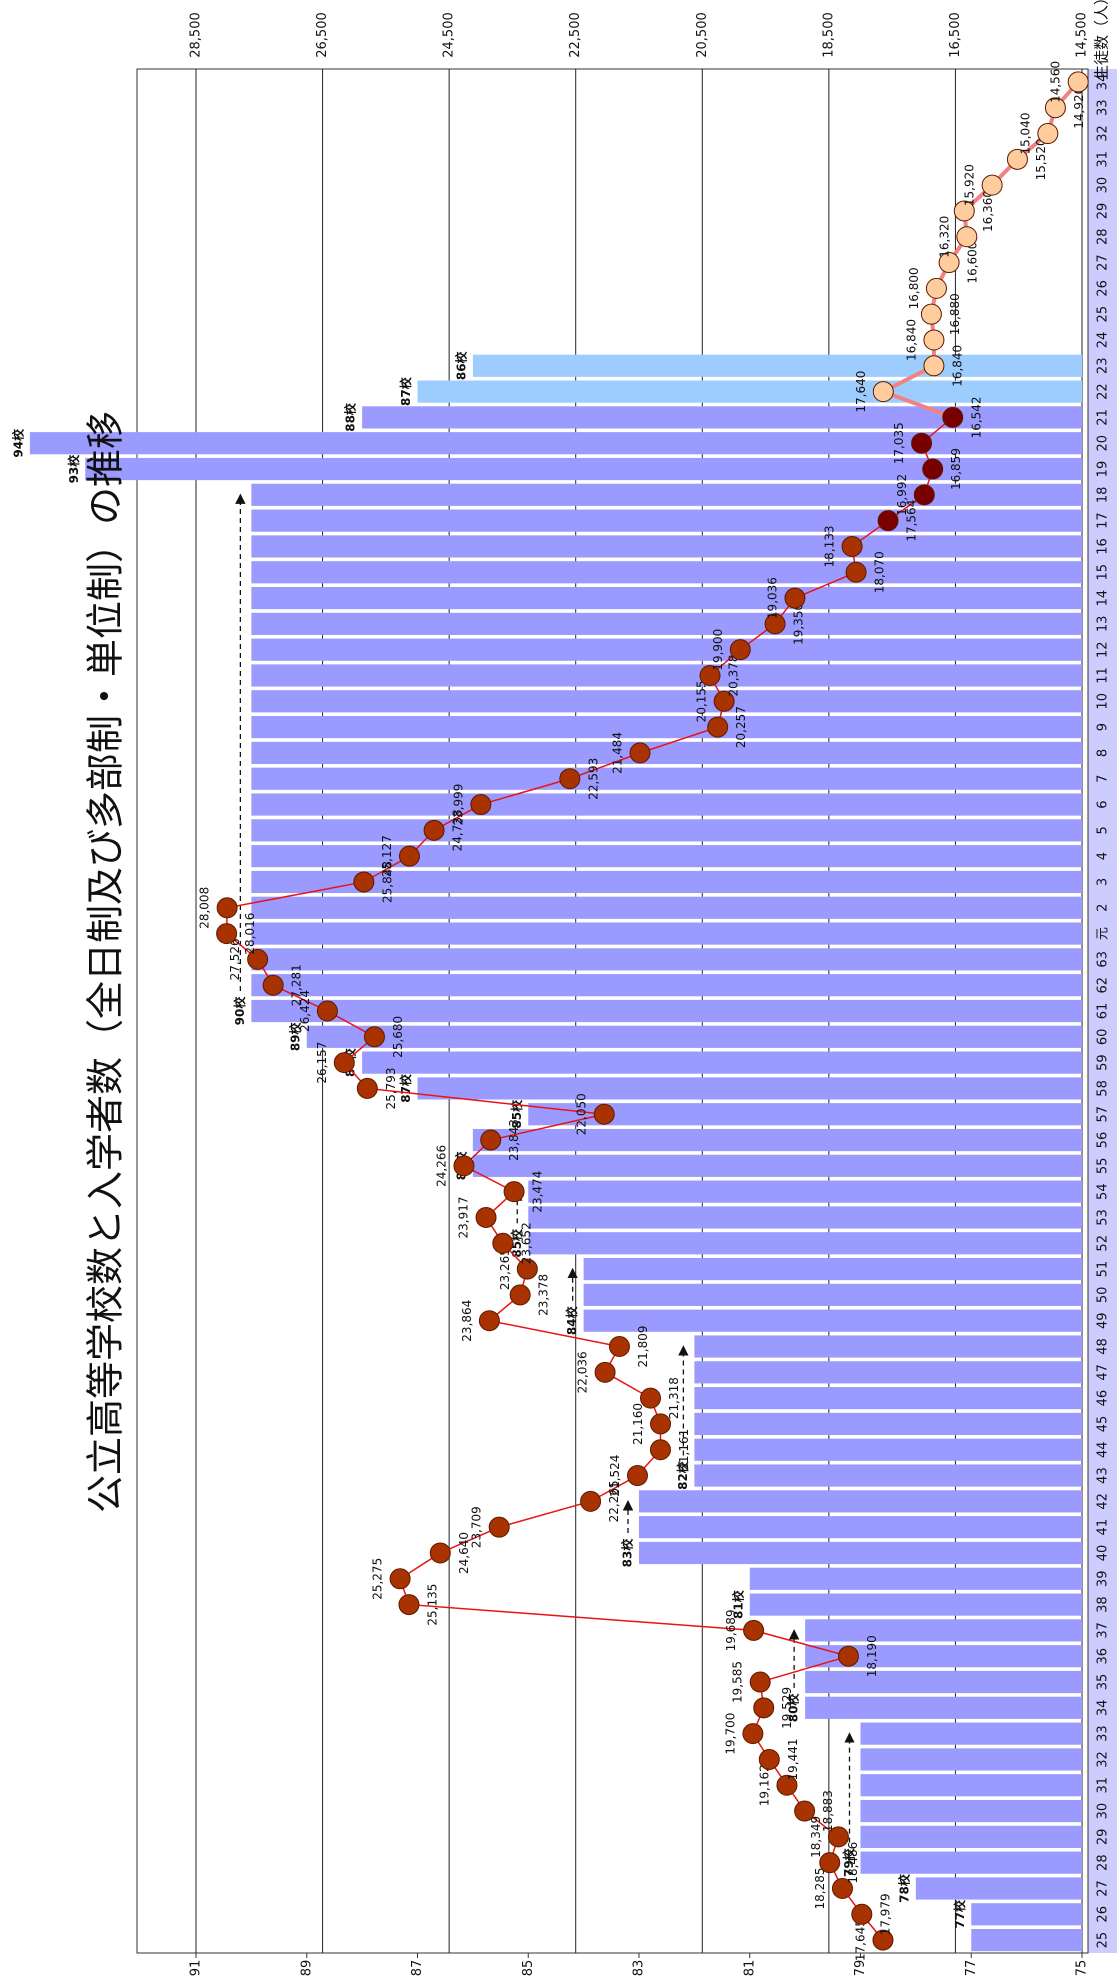 The width and height of the screenshot is (1117, 1981). I want to click on x-tick-label: 8, so click(1103, 753).